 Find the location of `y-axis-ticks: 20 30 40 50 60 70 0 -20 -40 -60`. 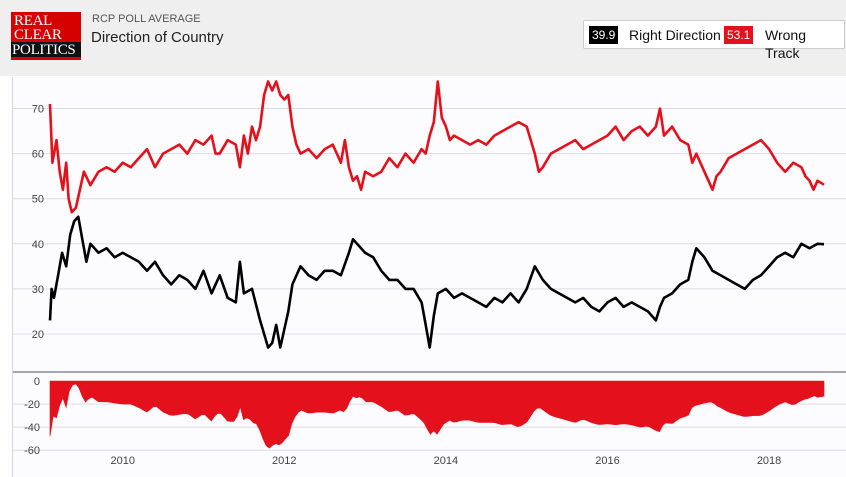

y-axis-ticks: 20 30 40 50 60 70 0 -20 -40 -60 is located at coordinates (34, 281).